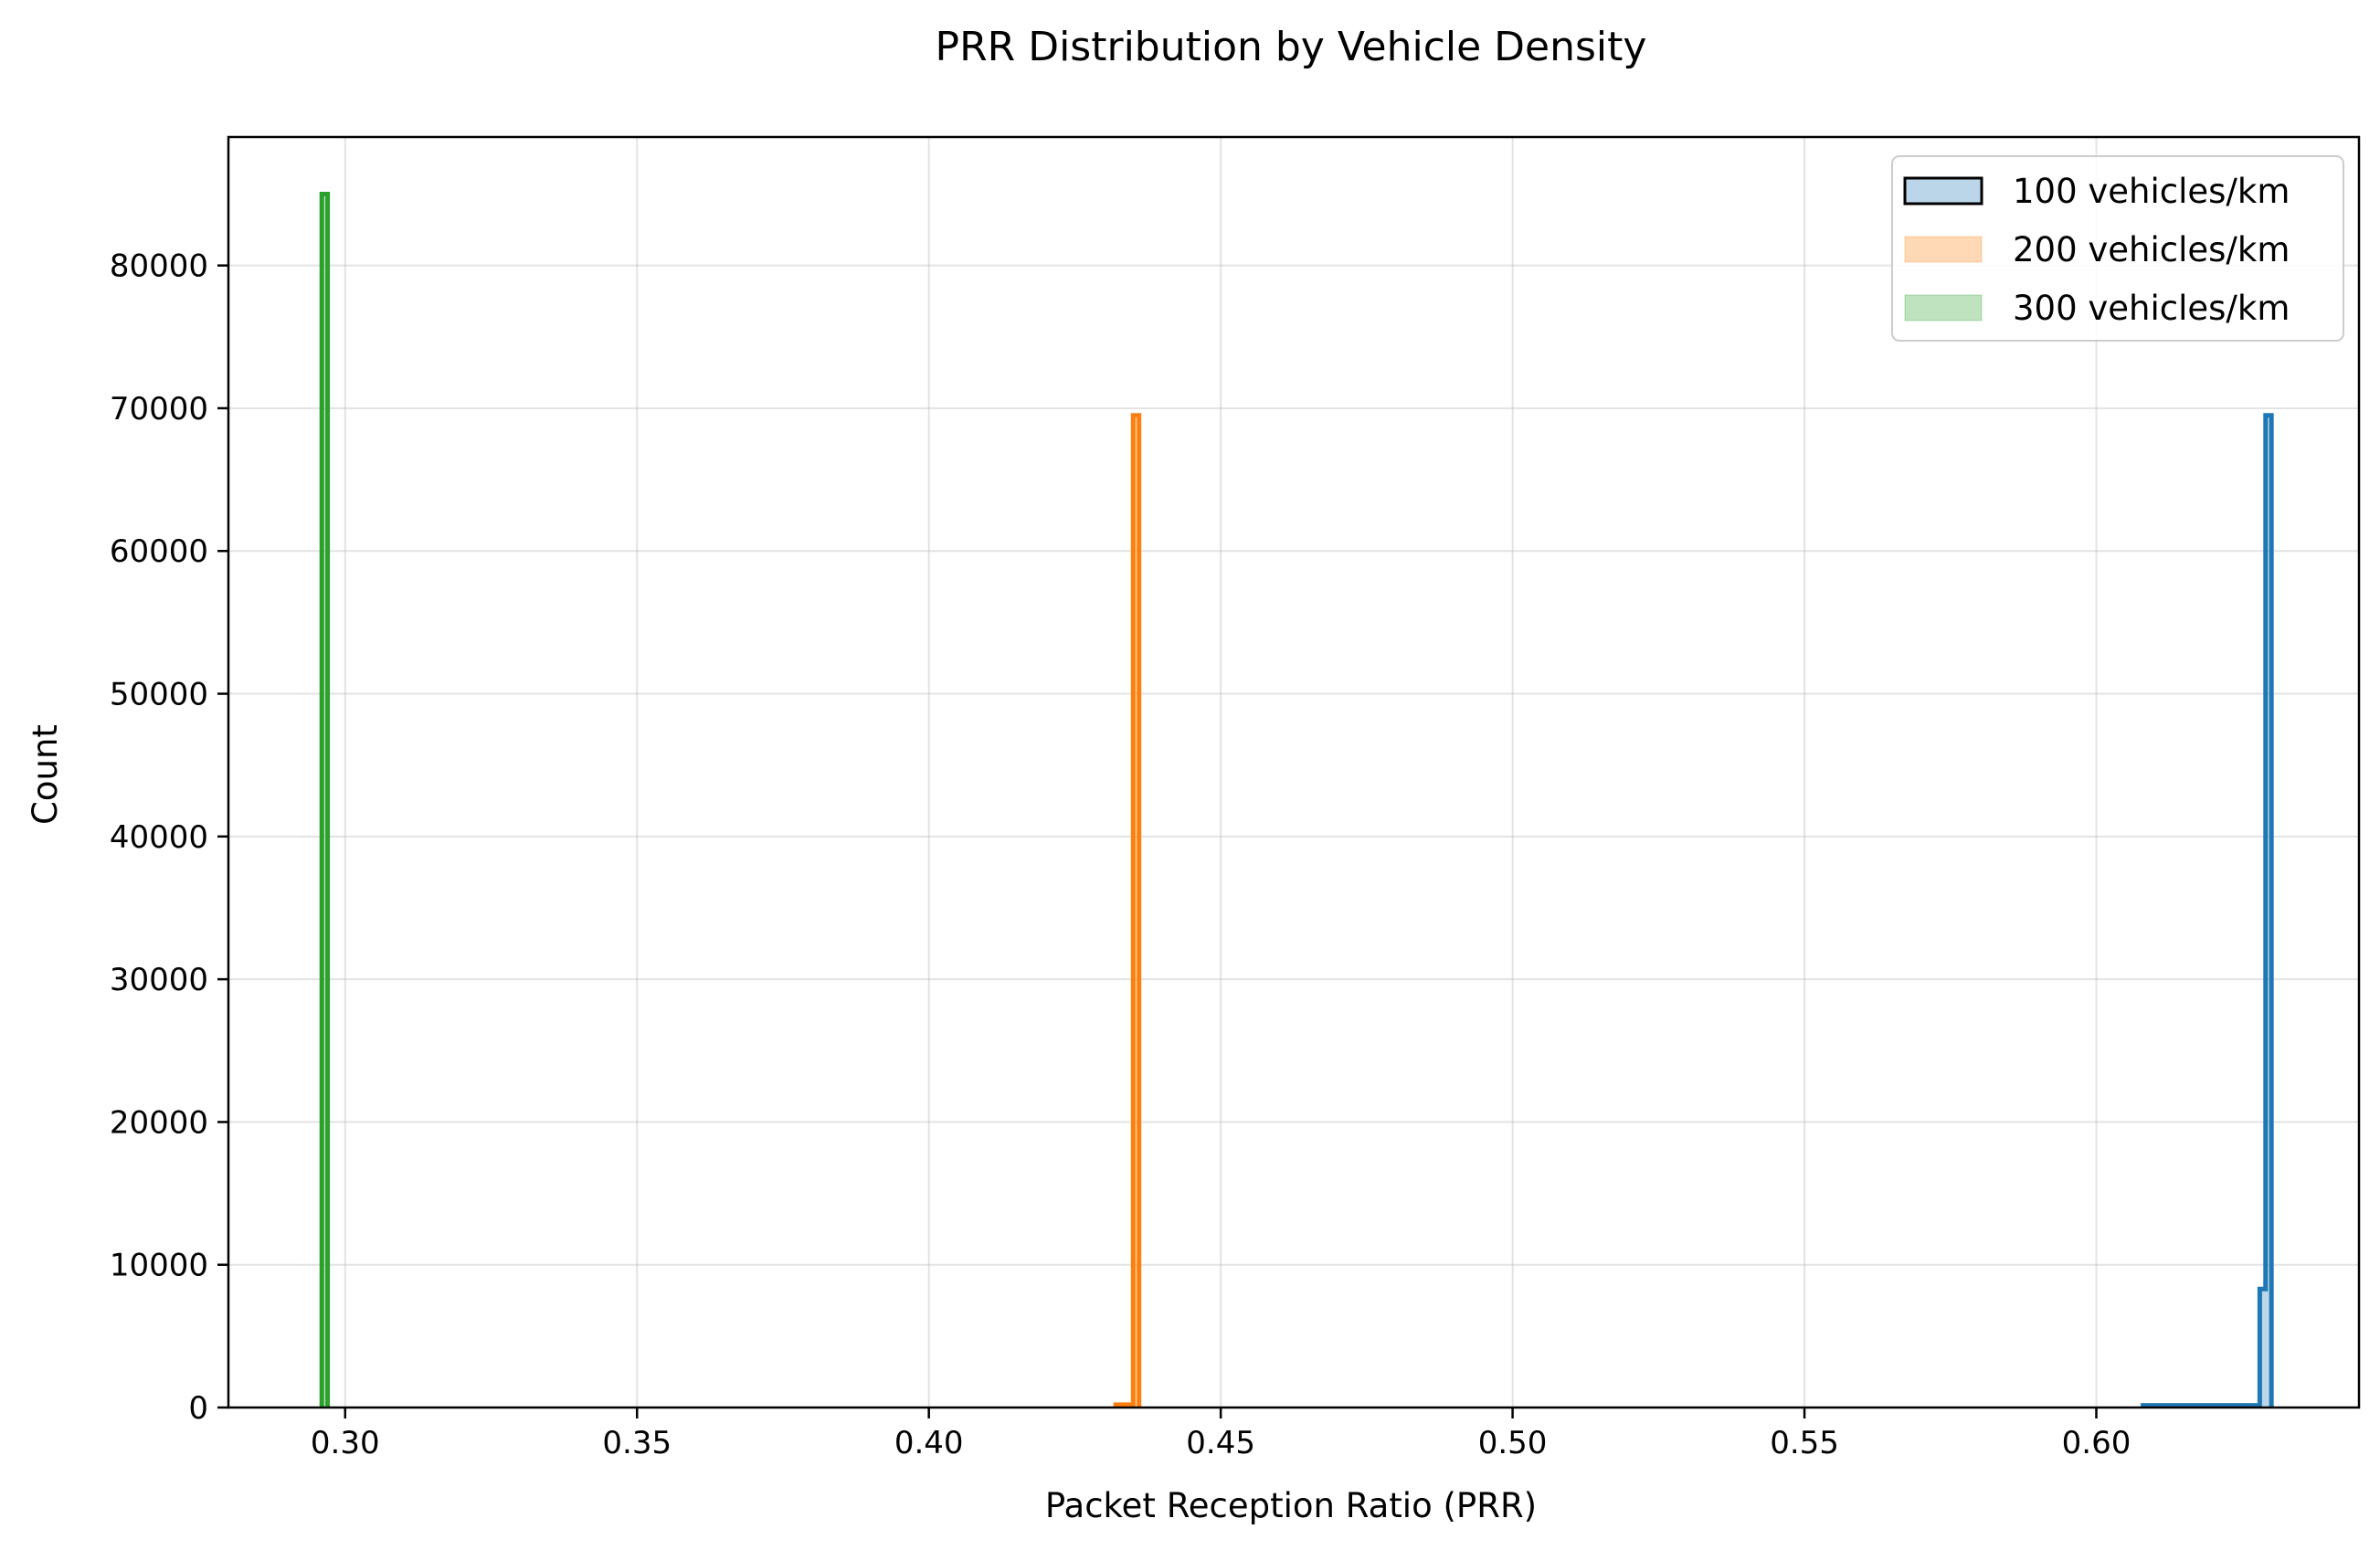 The image size is (2380, 1550). What do you see at coordinates (637, 1443) in the screenshot?
I see `x-tick-label: 0.35` at bounding box center [637, 1443].